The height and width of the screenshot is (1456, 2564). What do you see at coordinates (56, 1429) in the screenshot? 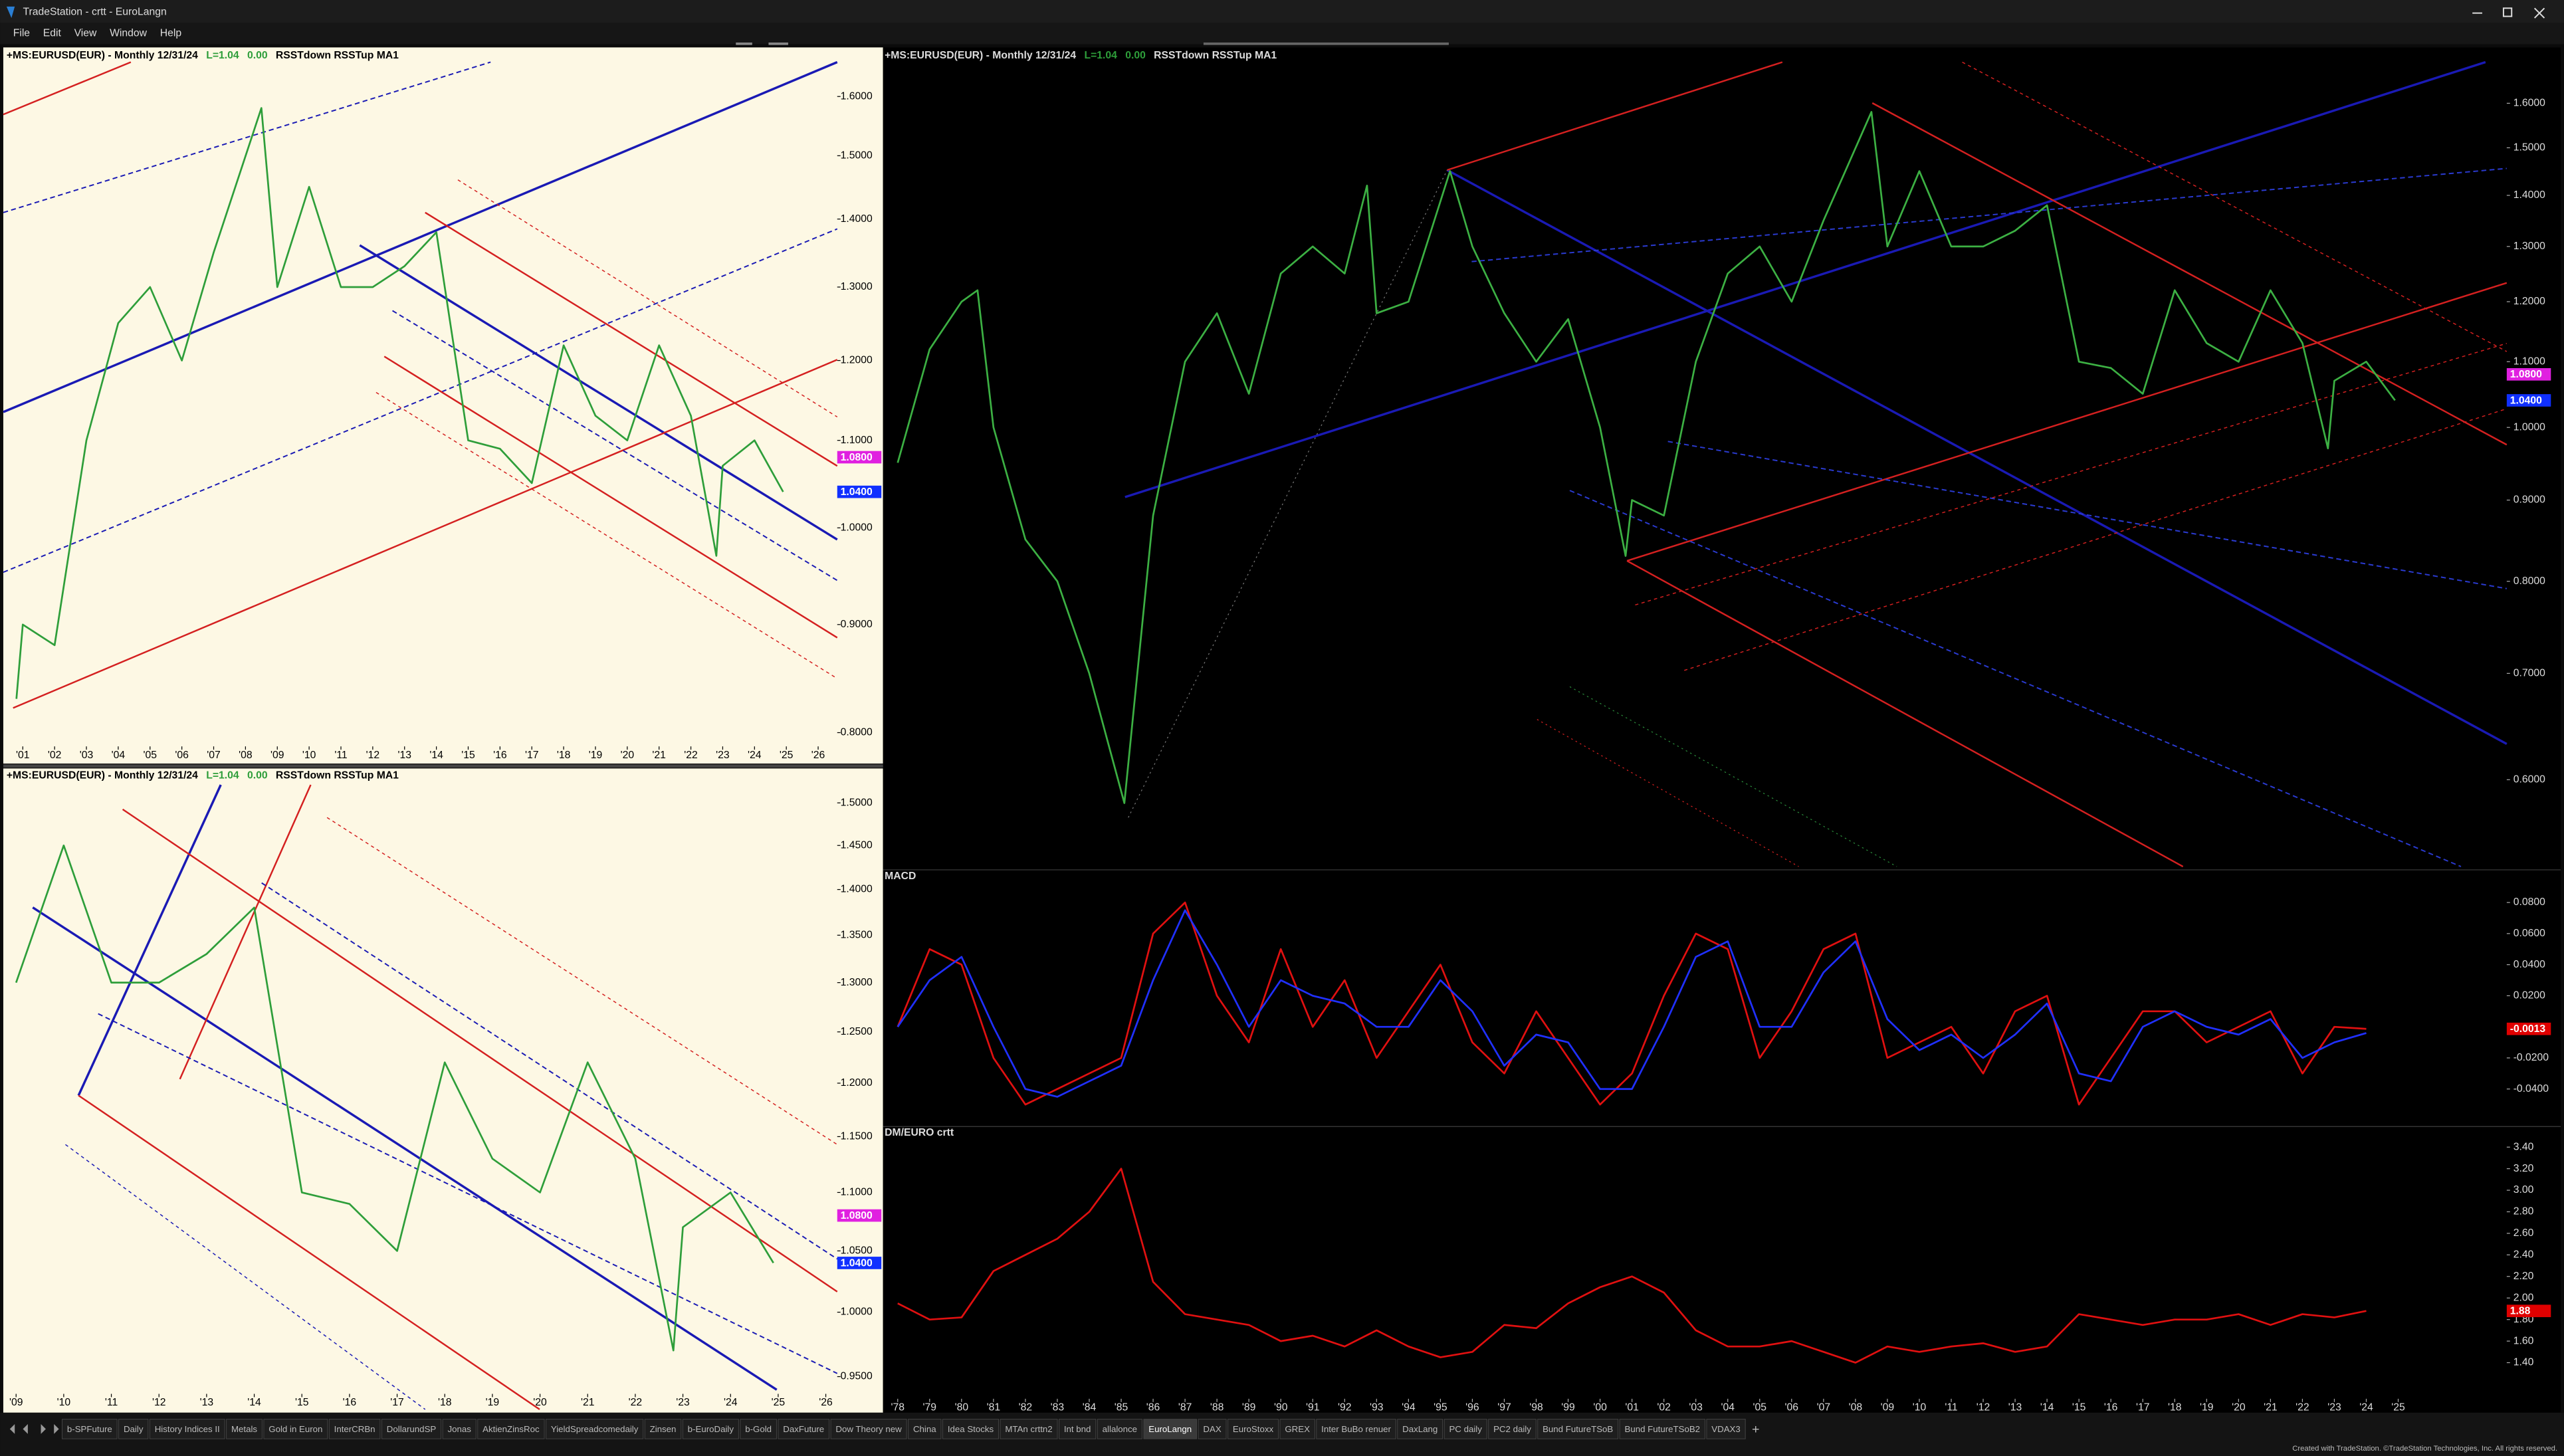
I see `tab-last` at bounding box center [56, 1429].